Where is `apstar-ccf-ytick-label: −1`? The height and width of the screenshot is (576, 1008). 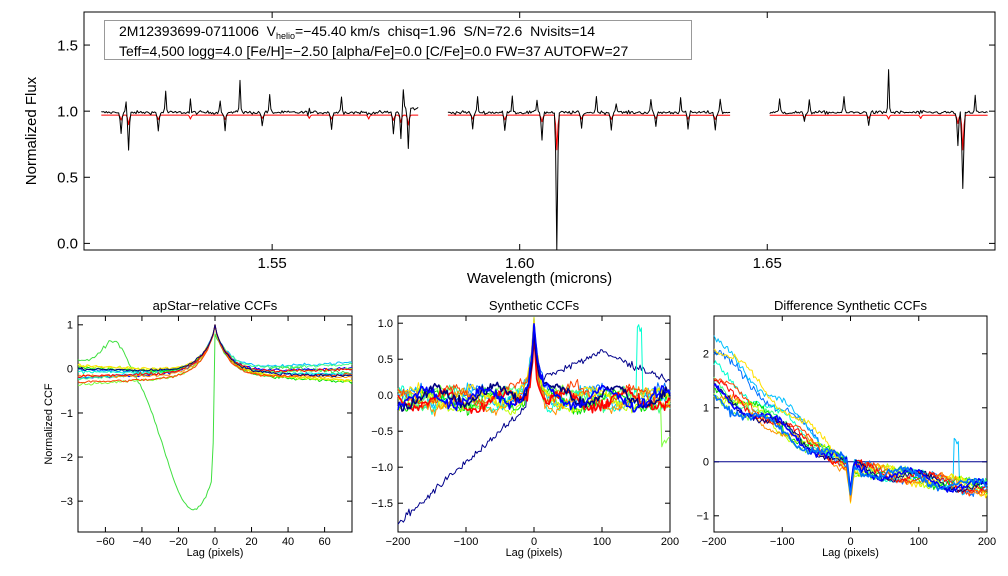
apstar-ccf-ytick-label: −1 is located at coordinates (66, 414).